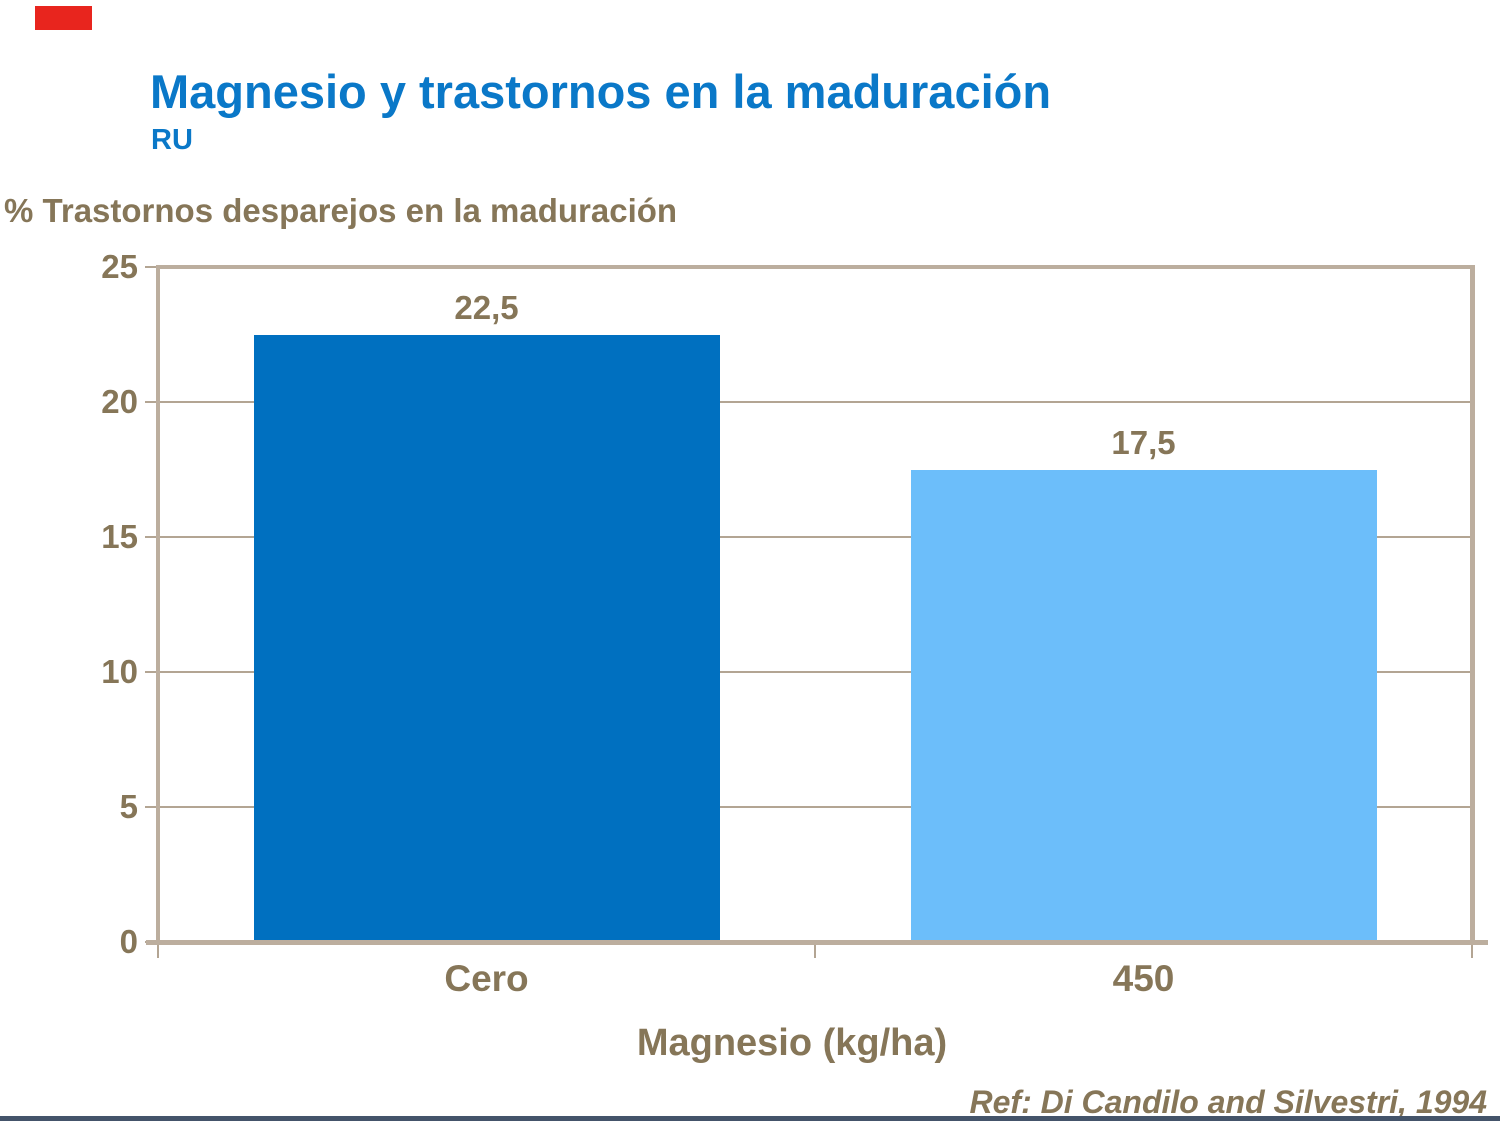  Describe the element at coordinates (817, 942) in the screenshot. I see `x-axis-baseline` at that location.